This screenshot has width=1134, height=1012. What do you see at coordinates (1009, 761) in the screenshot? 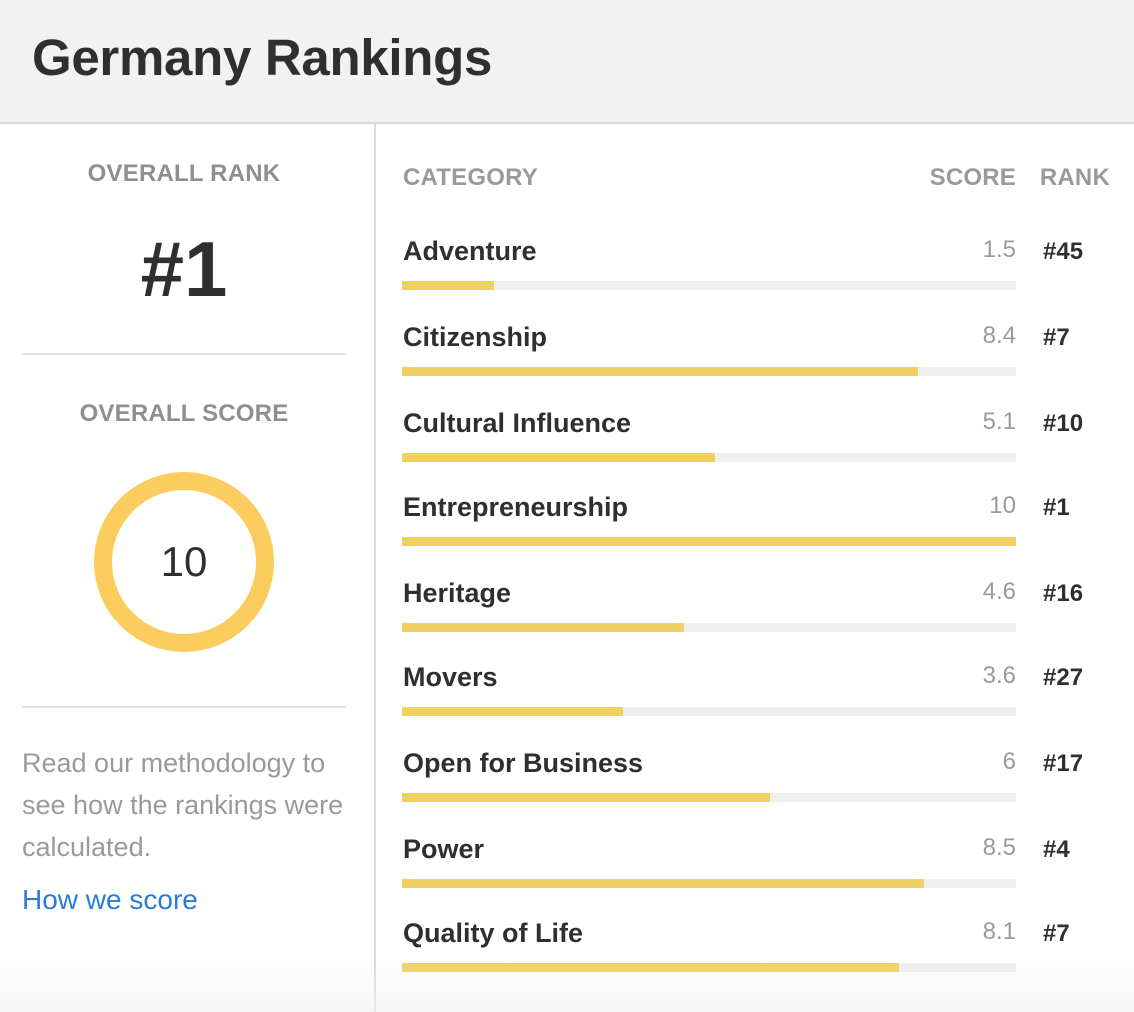
I see `category-score: 6` at bounding box center [1009, 761].